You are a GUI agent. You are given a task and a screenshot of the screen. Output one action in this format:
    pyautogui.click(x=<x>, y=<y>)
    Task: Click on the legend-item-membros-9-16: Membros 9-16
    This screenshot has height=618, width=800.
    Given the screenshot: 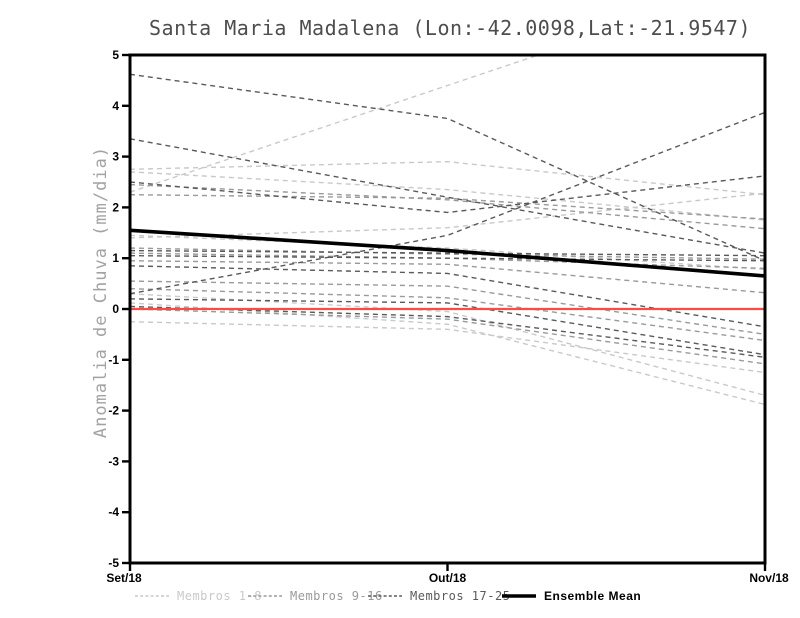 What is the action you would take?
    pyautogui.click(x=315, y=596)
    